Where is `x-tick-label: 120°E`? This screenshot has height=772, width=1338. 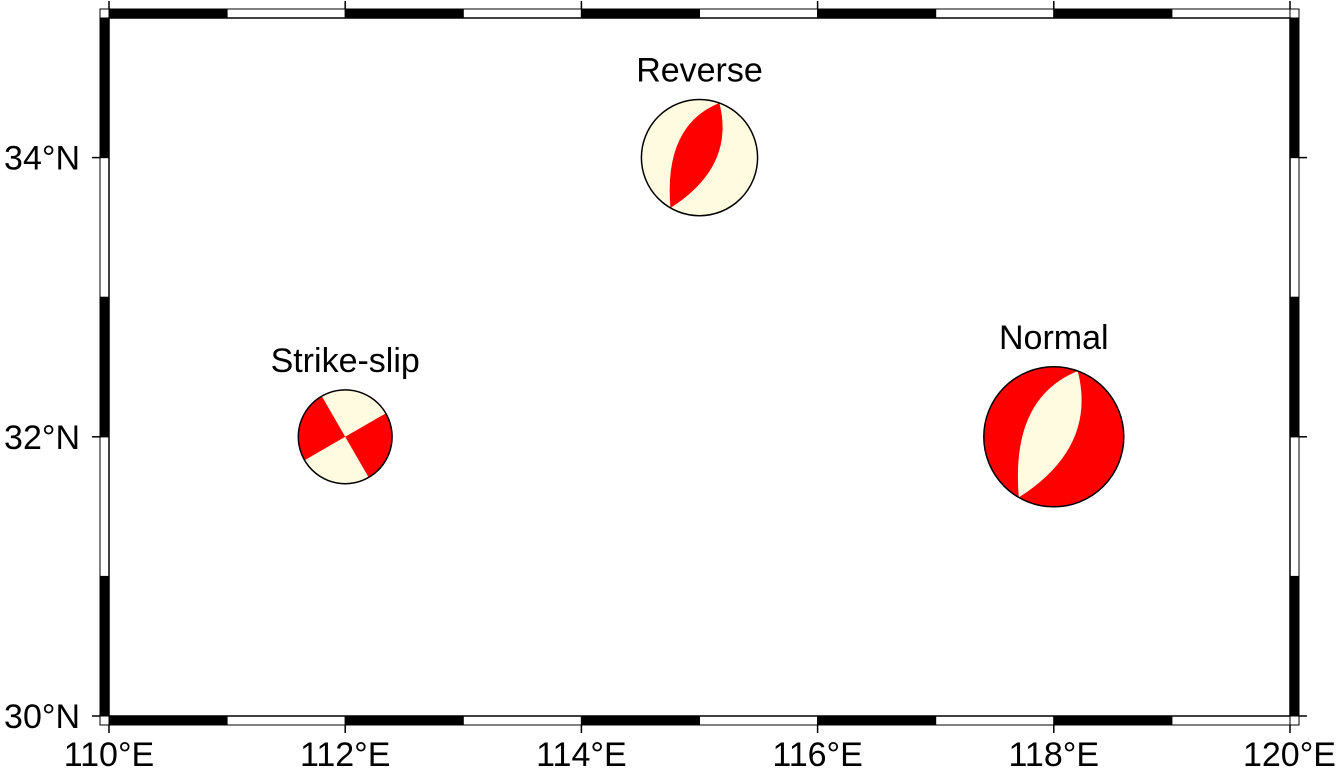 x-tick-label: 120°E is located at coordinates (1289, 754).